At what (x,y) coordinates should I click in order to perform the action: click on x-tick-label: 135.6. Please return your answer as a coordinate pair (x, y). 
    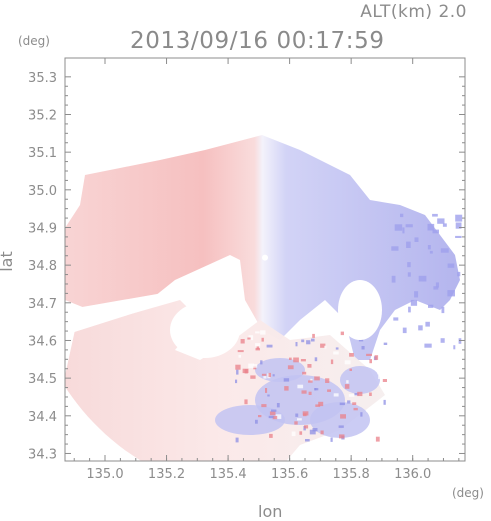
    Looking at the image, I should click on (289, 474).